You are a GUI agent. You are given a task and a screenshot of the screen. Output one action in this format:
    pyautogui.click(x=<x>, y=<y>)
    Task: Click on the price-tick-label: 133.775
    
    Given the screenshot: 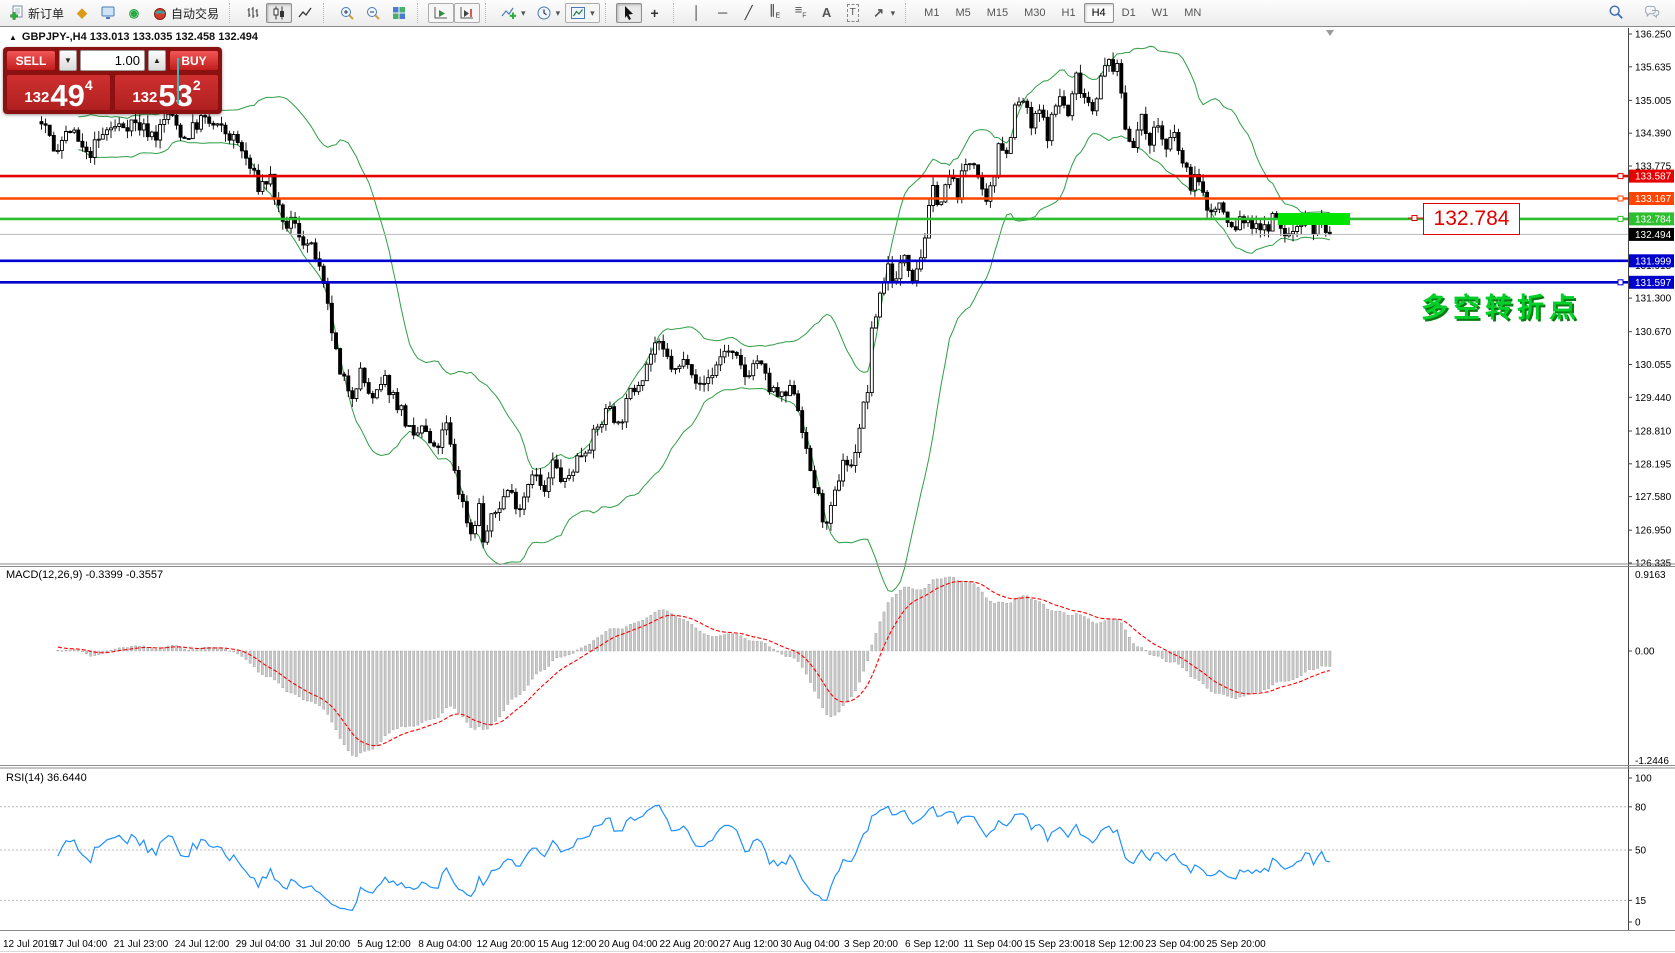 What is the action you would take?
    pyautogui.click(x=1653, y=167)
    